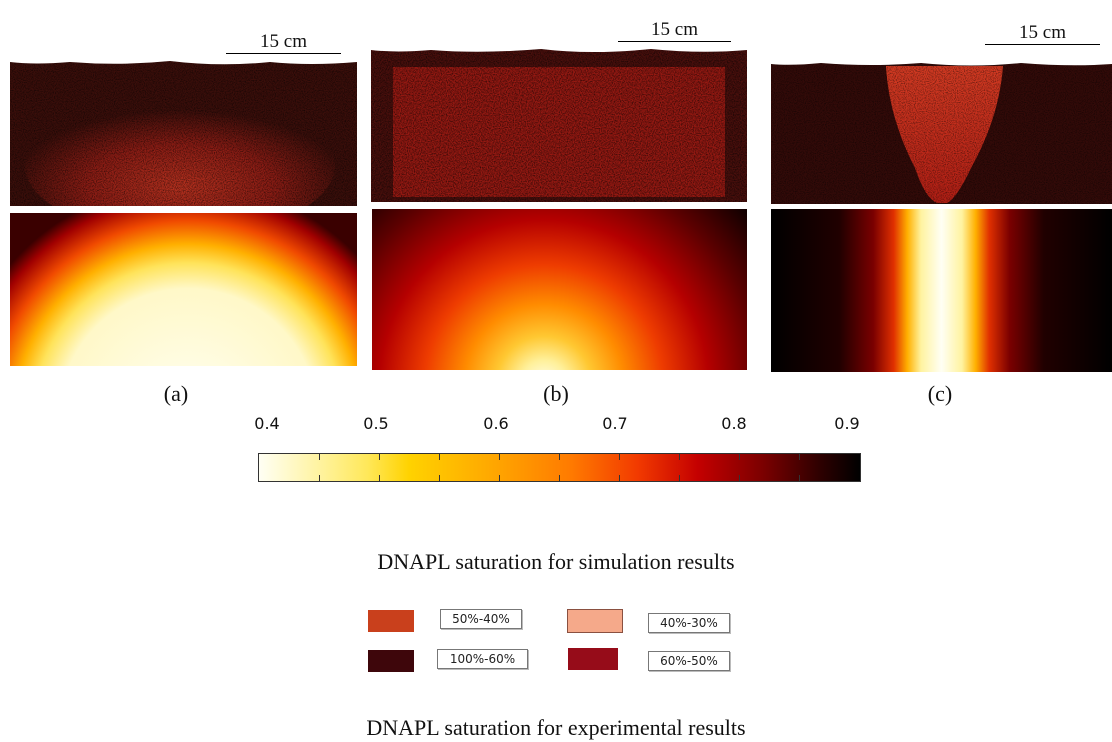 This screenshot has height=742, width=1112. What do you see at coordinates (689, 661) in the screenshot?
I see `legend-label-60-50: 60%-50%` at bounding box center [689, 661].